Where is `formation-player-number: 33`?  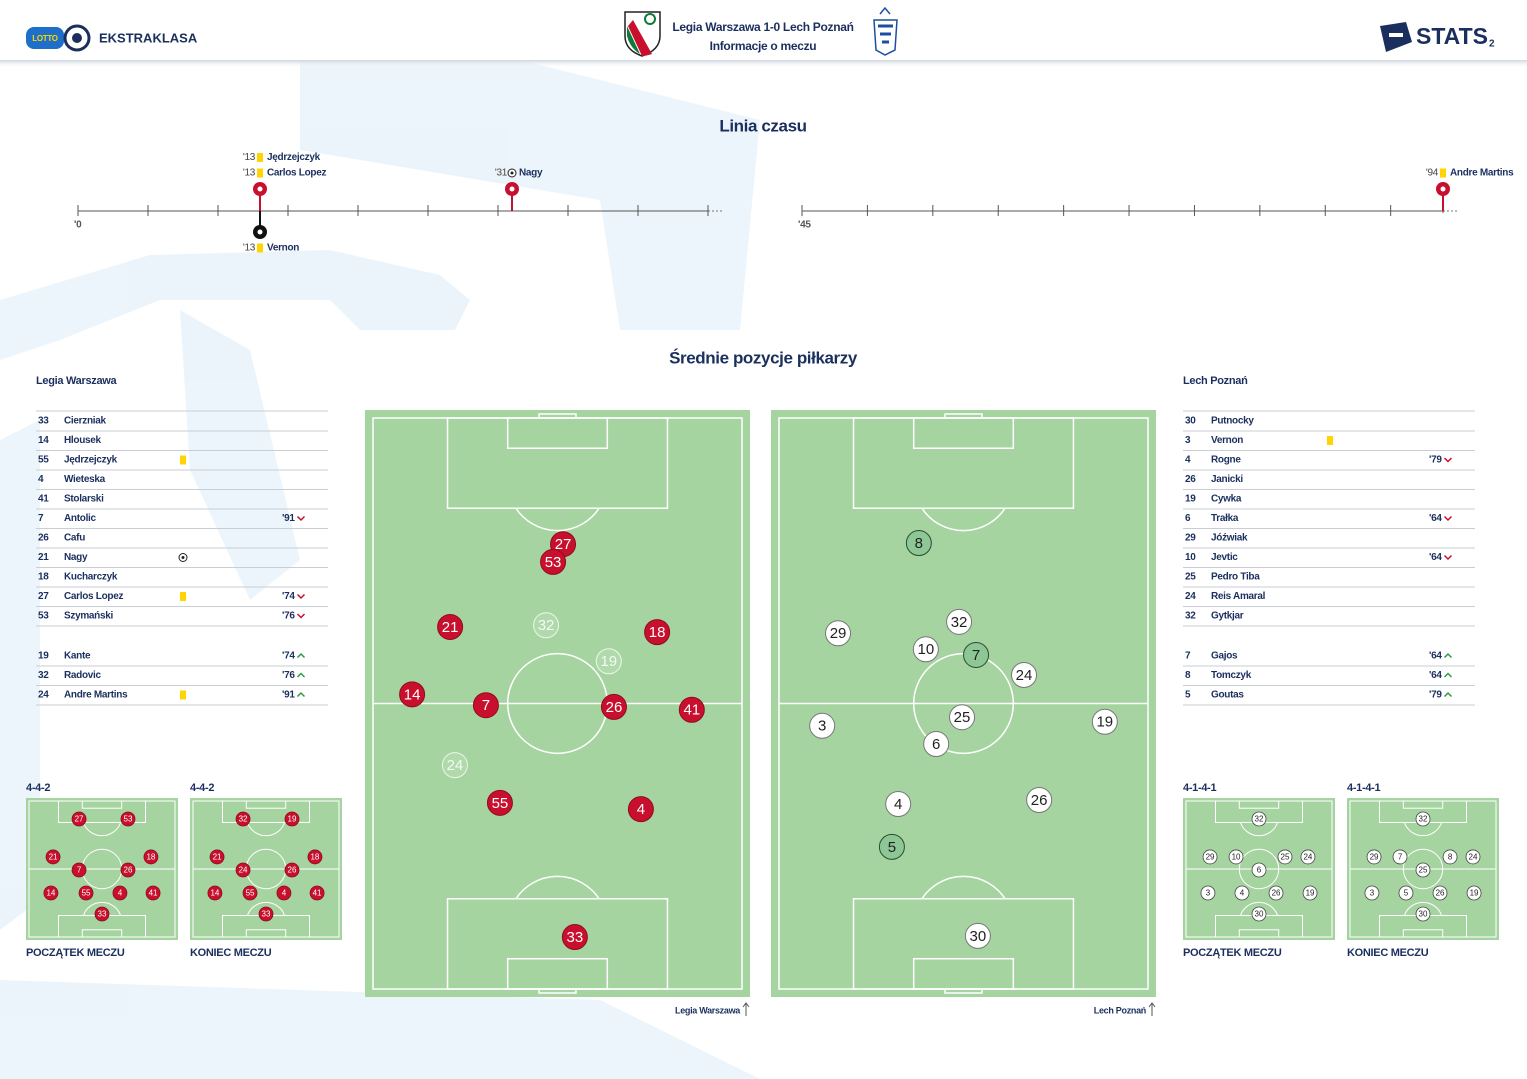 formation-player-number: 33 is located at coordinates (102, 914).